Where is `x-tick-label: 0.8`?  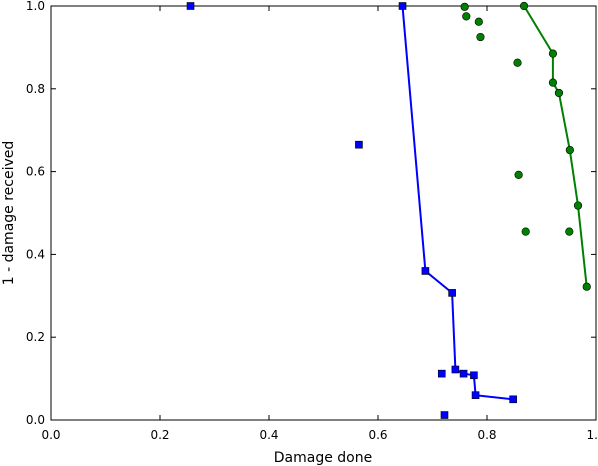 x-tick-label: 0.8 is located at coordinates (486, 435).